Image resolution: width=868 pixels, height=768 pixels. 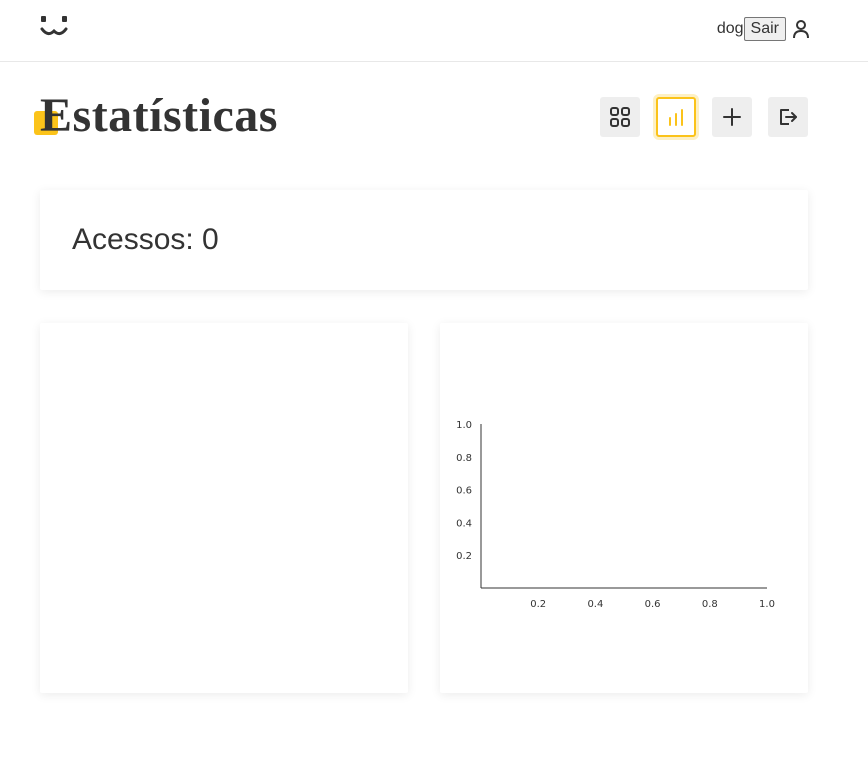 What do you see at coordinates (46, 123) in the screenshot?
I see `title-accent-square` at bounding box center [46, 123].